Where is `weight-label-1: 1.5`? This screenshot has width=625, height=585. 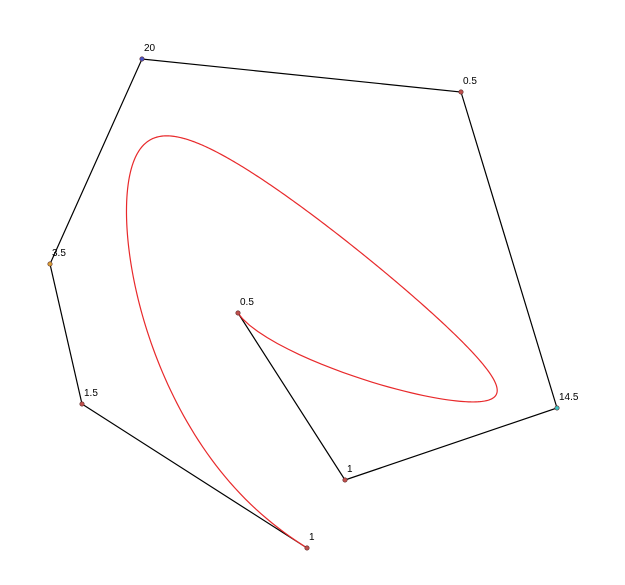
weight-label-1: 1.5 is located at coordinates (91, 393).